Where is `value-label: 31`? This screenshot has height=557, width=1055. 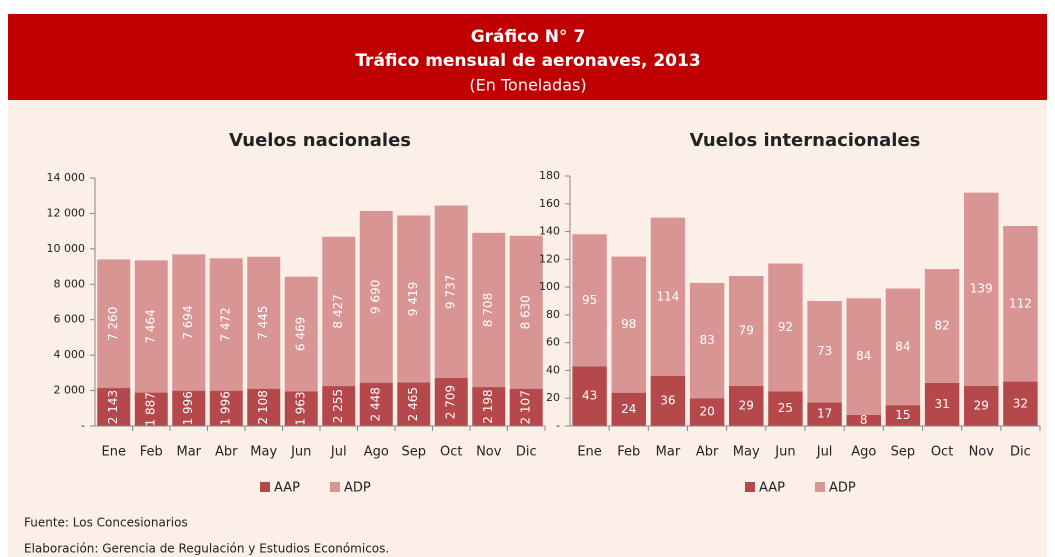
value-label: 31 is located at coordinates (941, 404).